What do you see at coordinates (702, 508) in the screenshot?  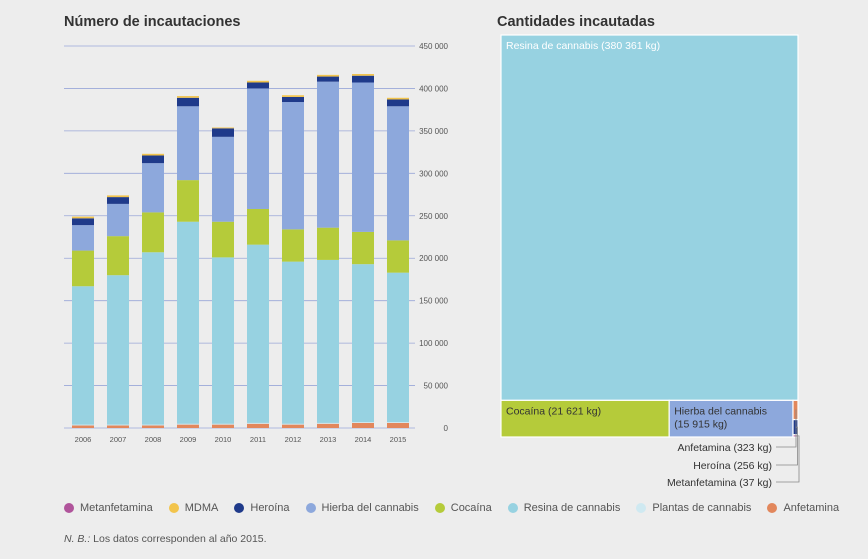 I see `legend-label: Plantas de cannabis` at bounding box center [702, 508].